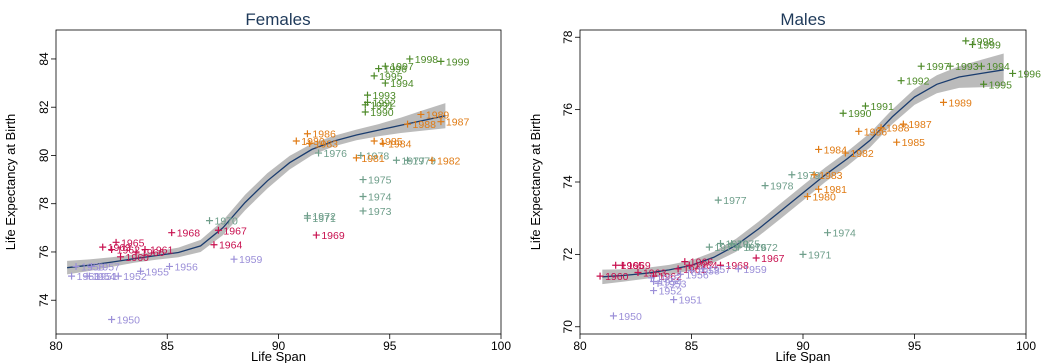 The height and width of the screenshot is (363, 1051). What do you see at coordinates (333, 236) in the screenshot?
I see `data-label: 1969` at bounding box center [333, 236].